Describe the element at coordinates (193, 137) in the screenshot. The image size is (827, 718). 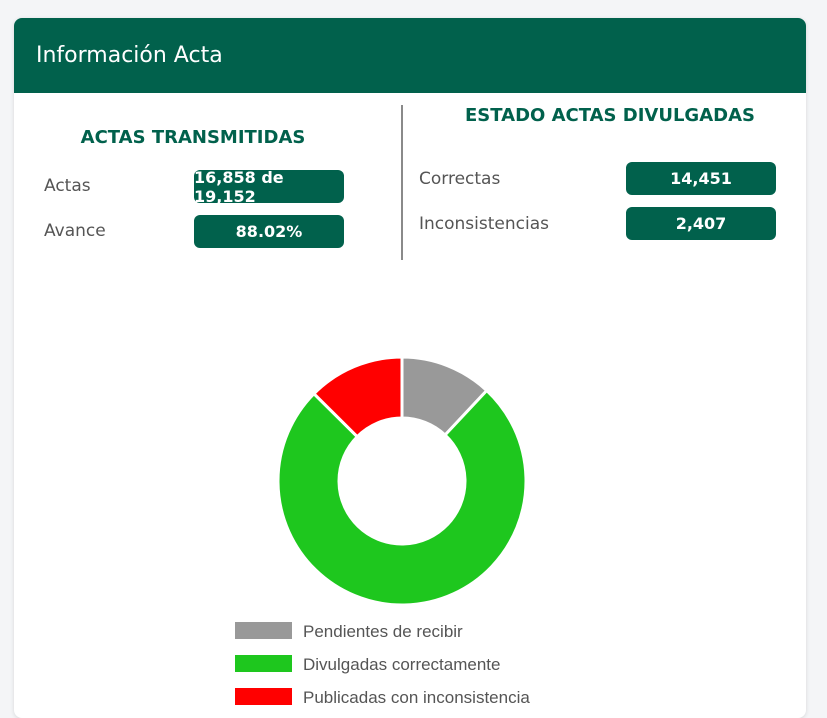
I see `actas-transmitidas-title: ACTAS TRANSMITIDAS` at that location.